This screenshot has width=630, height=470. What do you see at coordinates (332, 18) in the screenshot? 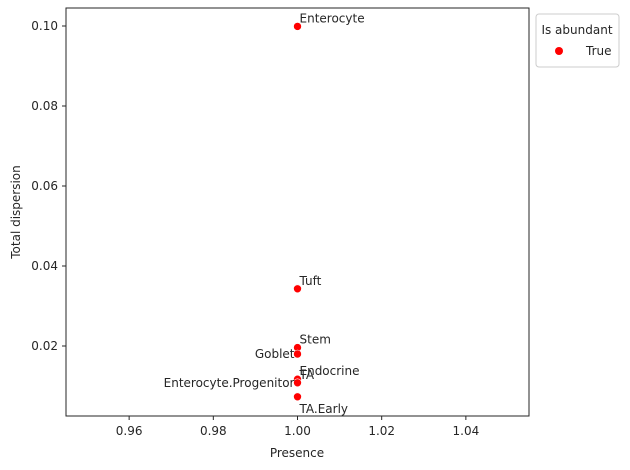
I see `point-label: Enterocyte` at bounding box center [332, 18].